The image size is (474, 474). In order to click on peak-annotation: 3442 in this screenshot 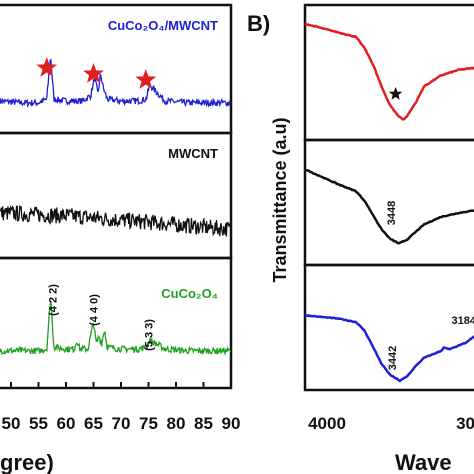, I will do `click(393, 358)`.